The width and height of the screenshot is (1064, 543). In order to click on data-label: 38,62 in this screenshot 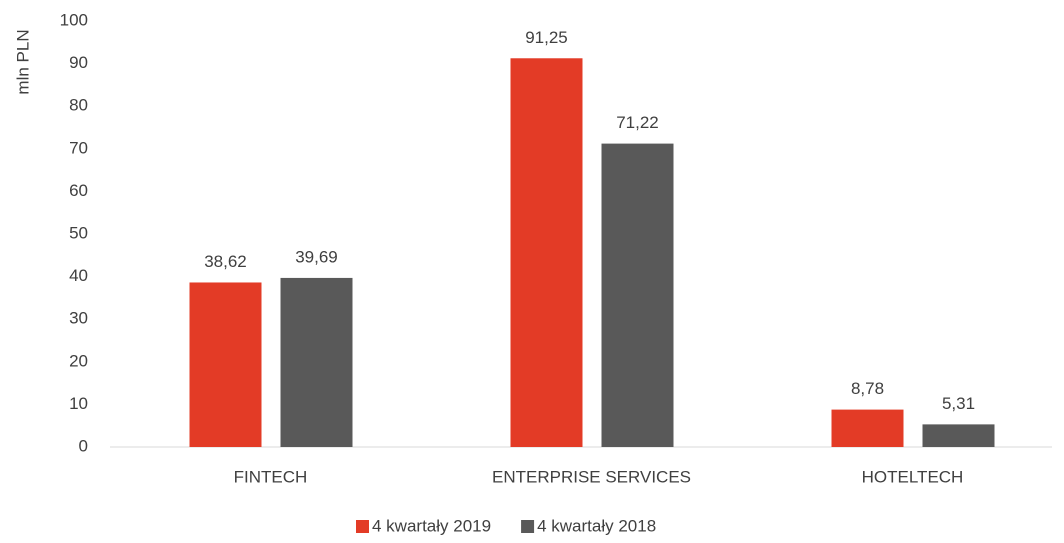, I will do `click(225, 261)`.